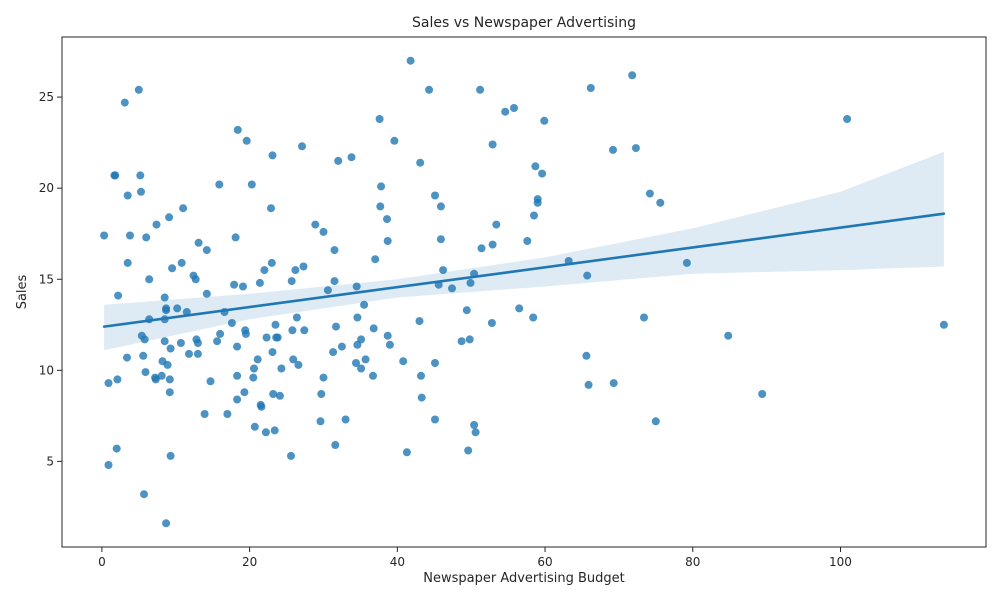  What do you see at coordinates (46, 97) in the screenshot?
I see `y-tick-label: 25` at bounding box center [46, 97].